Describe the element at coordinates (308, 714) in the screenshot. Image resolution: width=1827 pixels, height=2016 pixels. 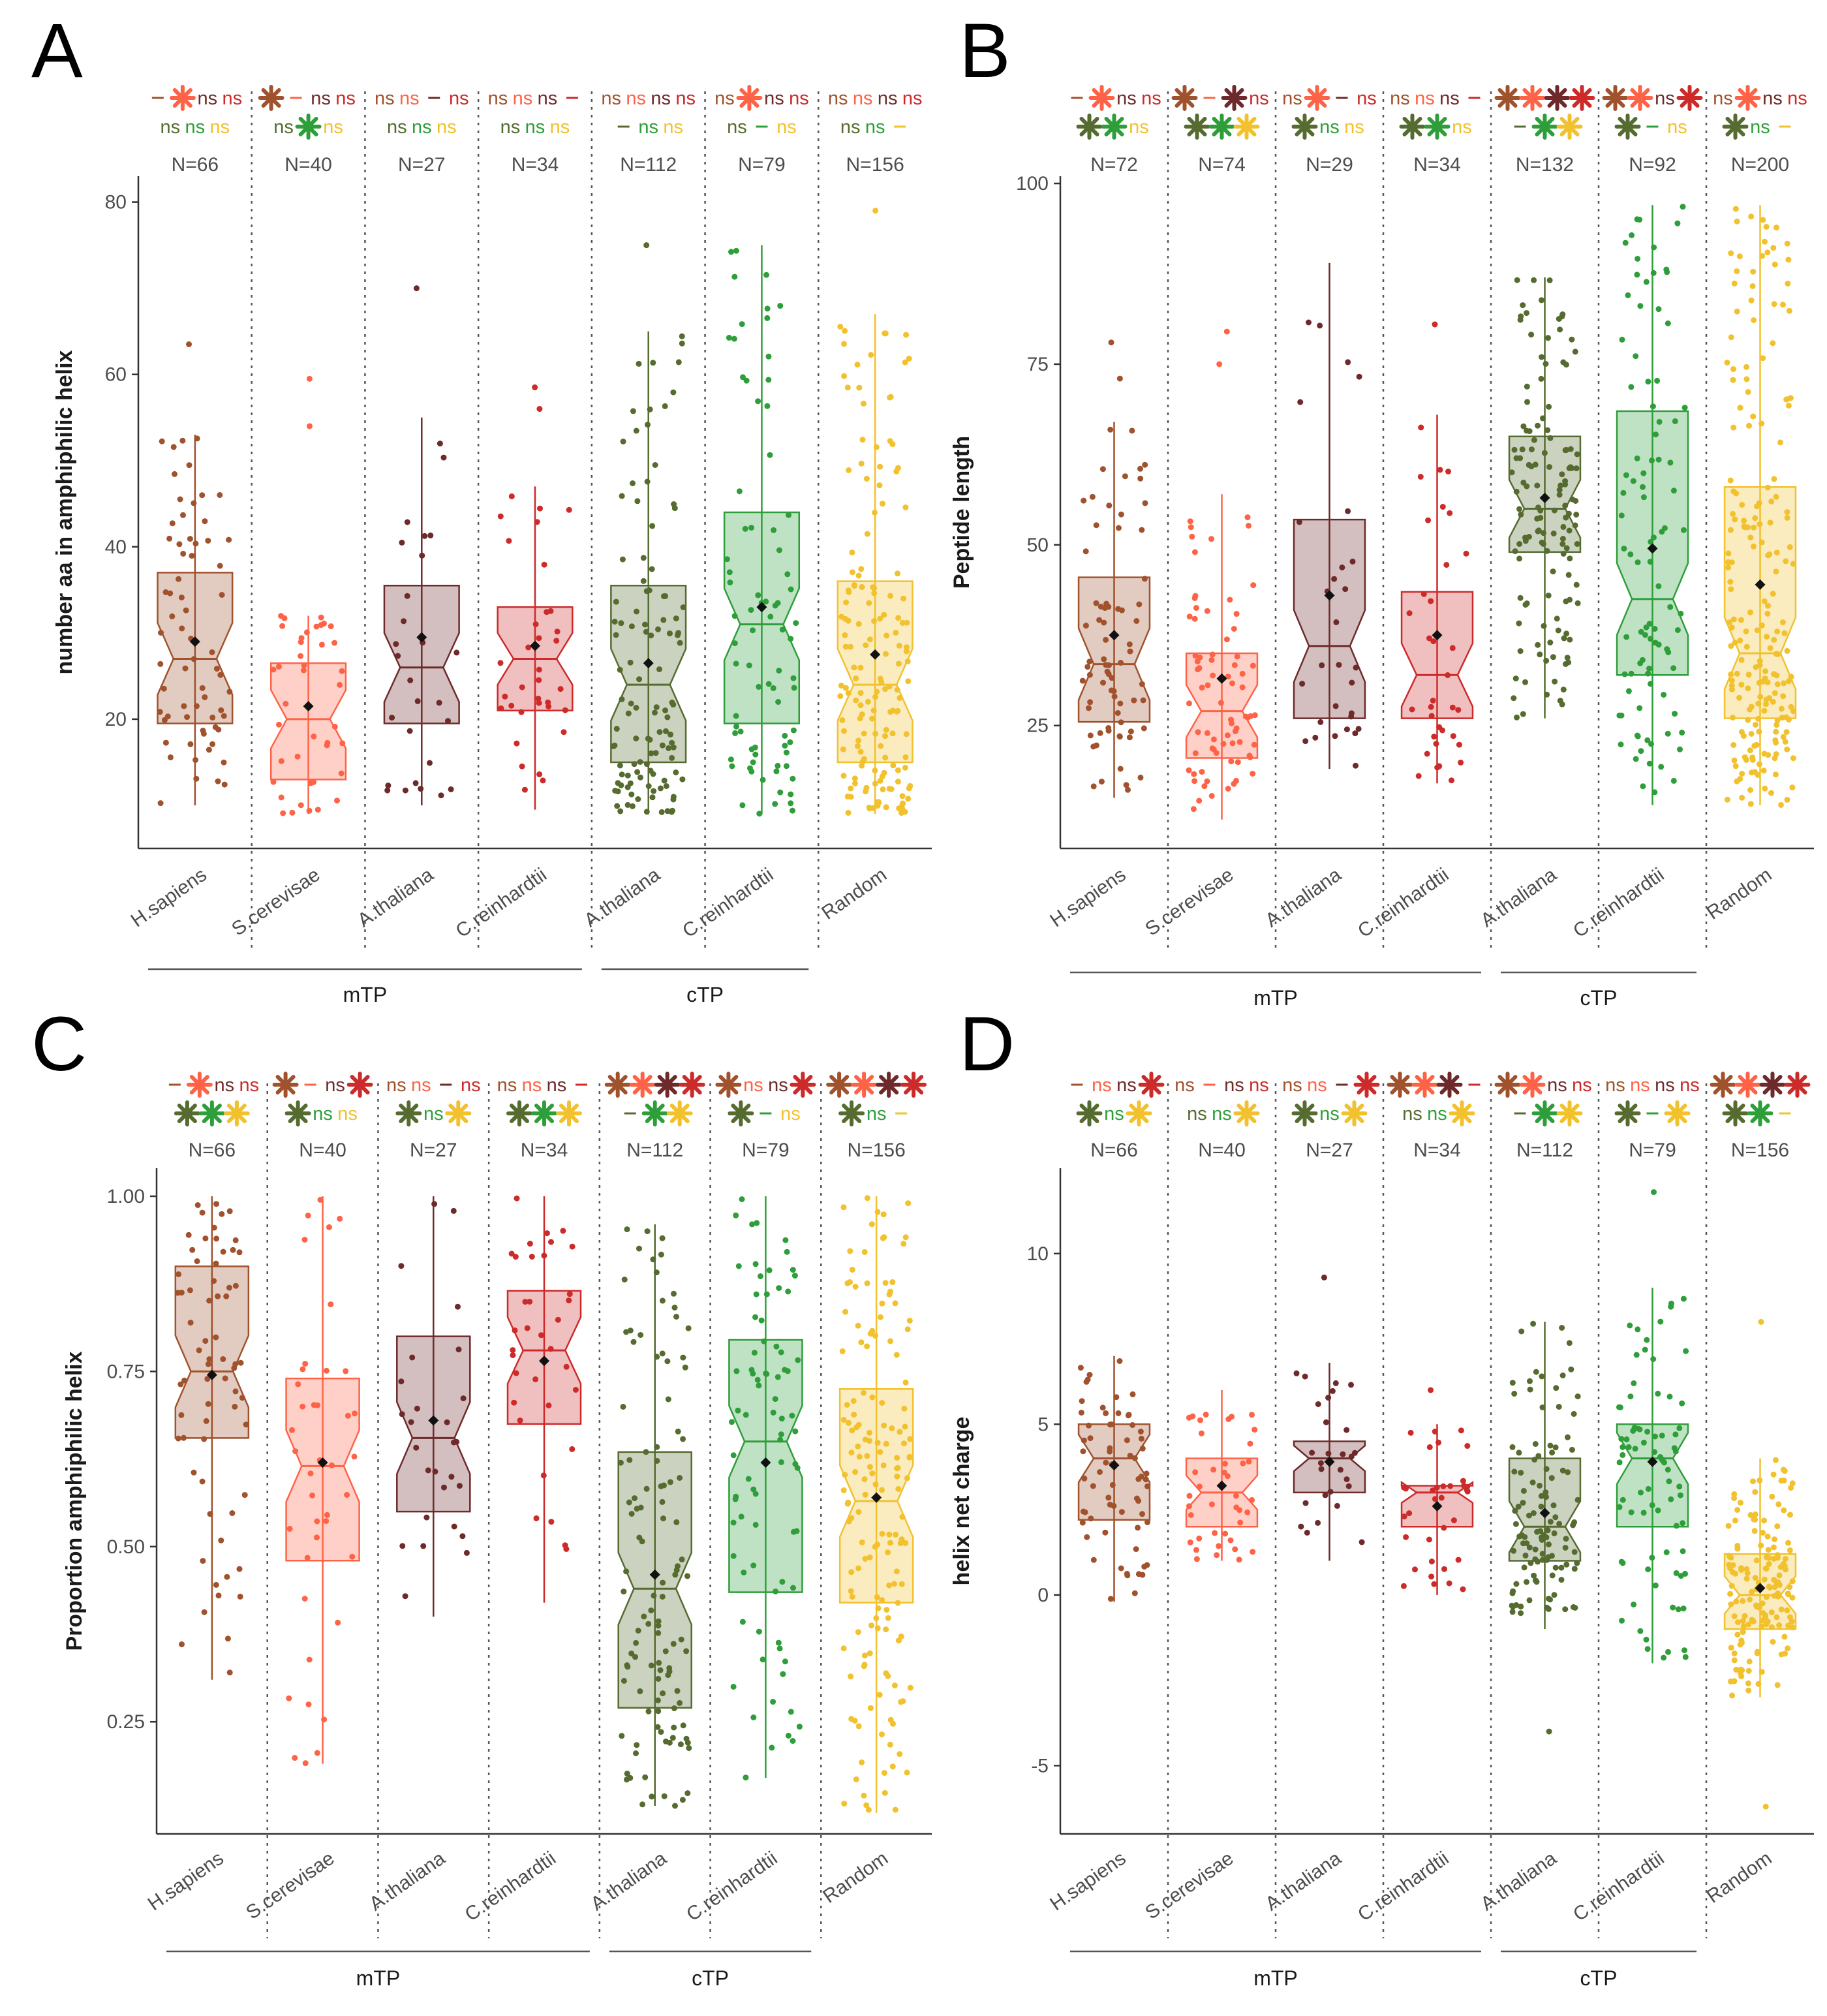
I see `data-points` at that location.